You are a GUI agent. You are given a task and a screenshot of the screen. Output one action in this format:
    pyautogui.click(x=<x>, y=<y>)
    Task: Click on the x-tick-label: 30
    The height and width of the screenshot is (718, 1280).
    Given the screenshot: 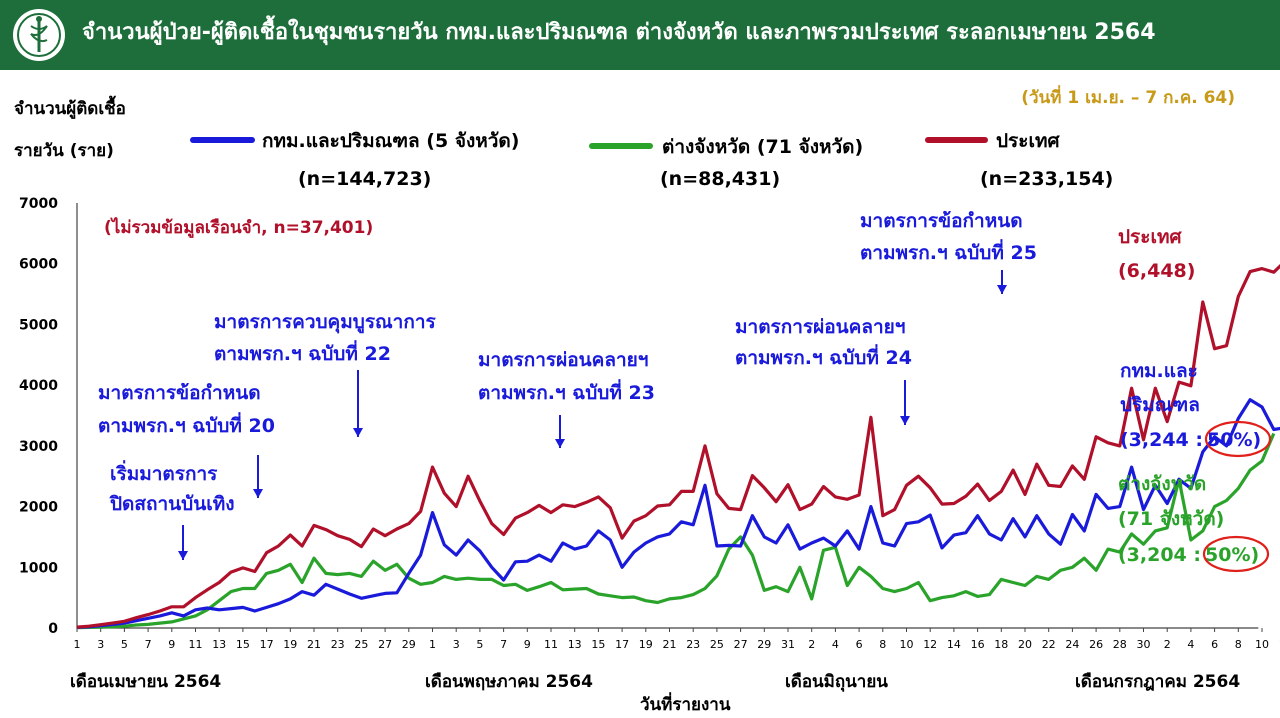 What is the action you would take?
    pyautogui.click(x=1144, y=644)
    